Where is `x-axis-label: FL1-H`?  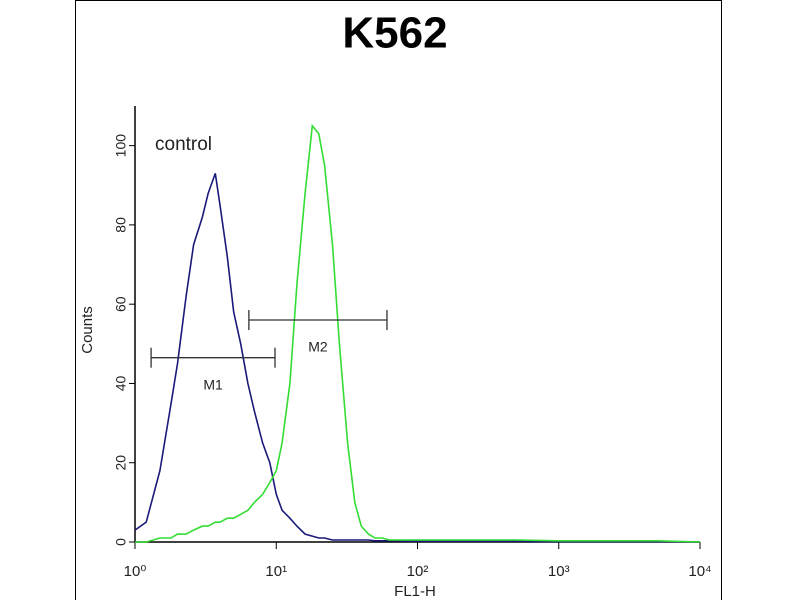
x-axis-label: FL1-H is located at coordinates (415, 591).